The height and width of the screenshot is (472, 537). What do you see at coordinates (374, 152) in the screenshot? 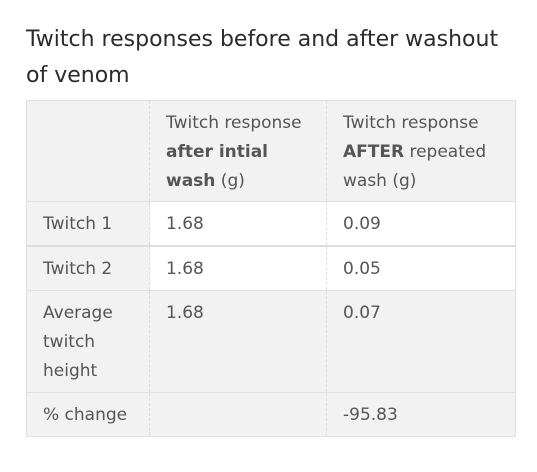
I see `header-after-bold: AFTER` at bounding box center [374, 152].